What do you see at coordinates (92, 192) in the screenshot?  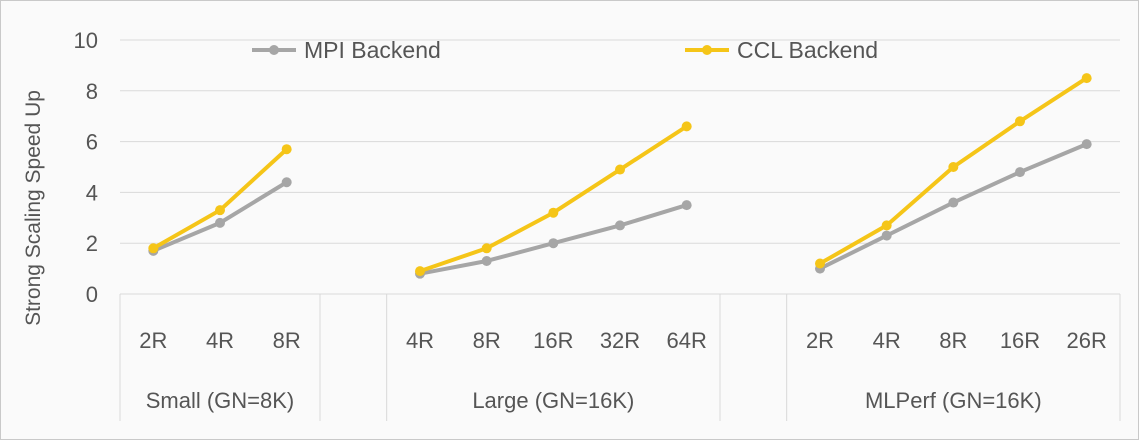 I see `y-tick-label: 4` at bounding box center [92, 192].